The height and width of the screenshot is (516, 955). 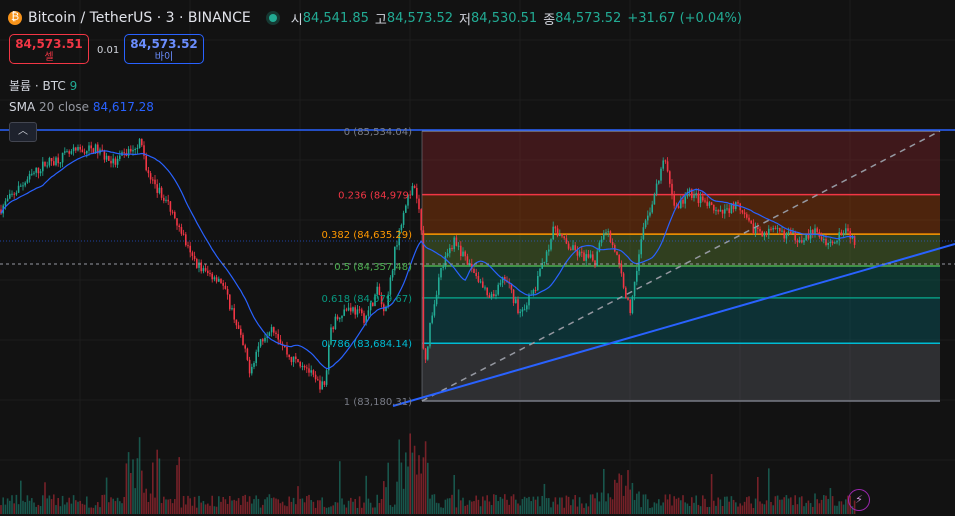 What do you see at coordinates (81, 107) in the screenshot?
I see `sma-indicator-legend: SMA 20 close 84,617.28` at bounding box center [81, 107].